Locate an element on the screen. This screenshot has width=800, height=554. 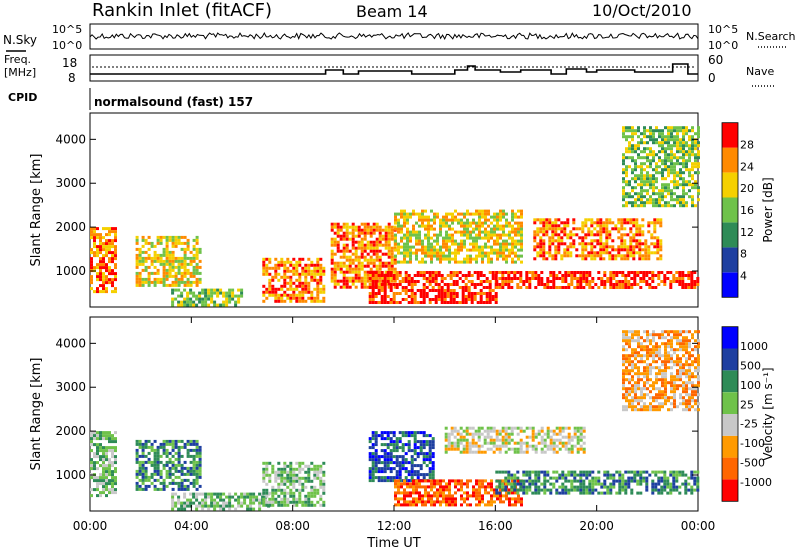
nsky-tick-bottom: 10^0 is located at coordinates (67, 45).